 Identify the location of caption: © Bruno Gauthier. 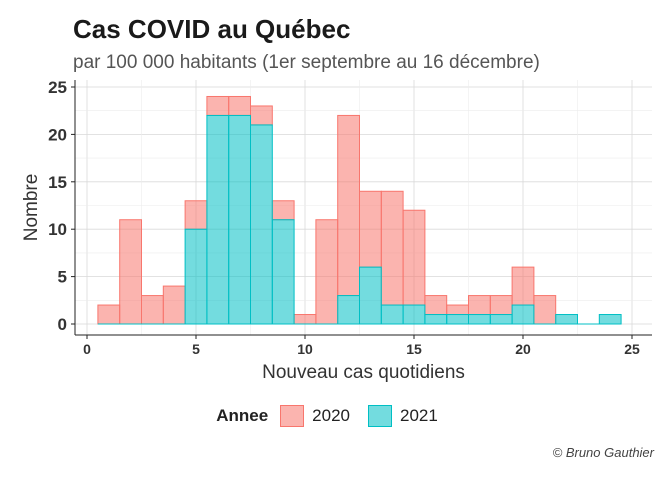
(603, 452).